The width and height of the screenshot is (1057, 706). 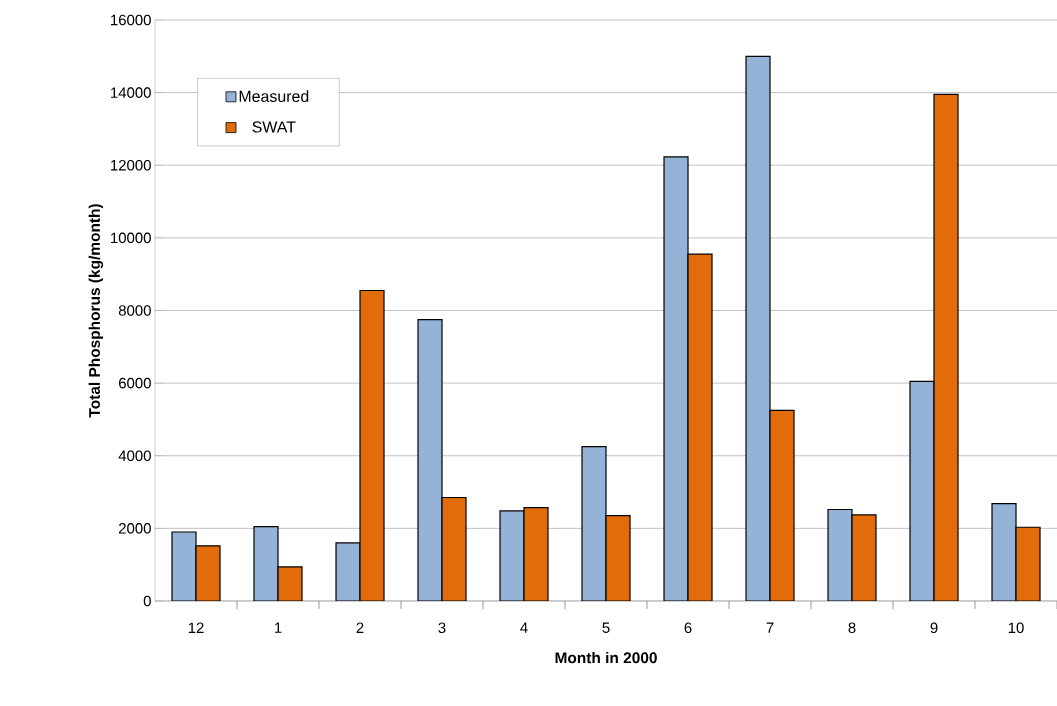 What do you see at coordinates (852, 628) in the screenshot?
I see `x-tick-label: 8` at bounding box center [852, 628].